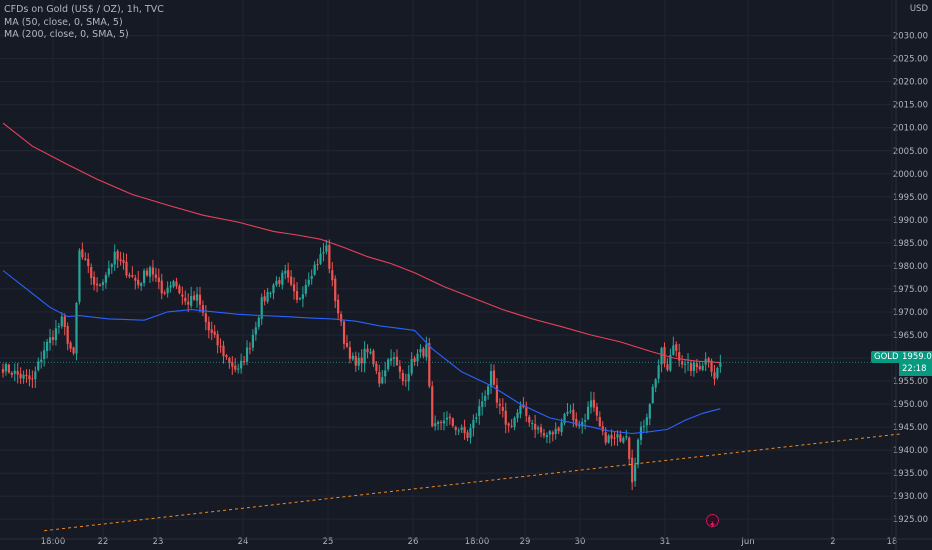 The image size is (932, 550). What do you see at coordinates (910, 60) in the screenshot?
I see `price-tick-label: 2025.00` at bounding box center [910, 60].